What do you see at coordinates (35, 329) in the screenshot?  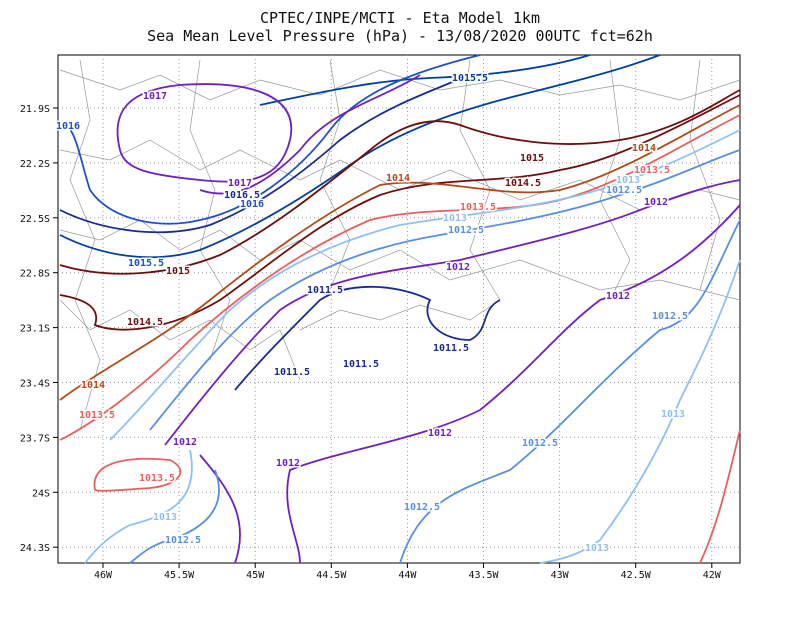 I see `y-tick-label: 23.1S` at bounding box center [35, 329].